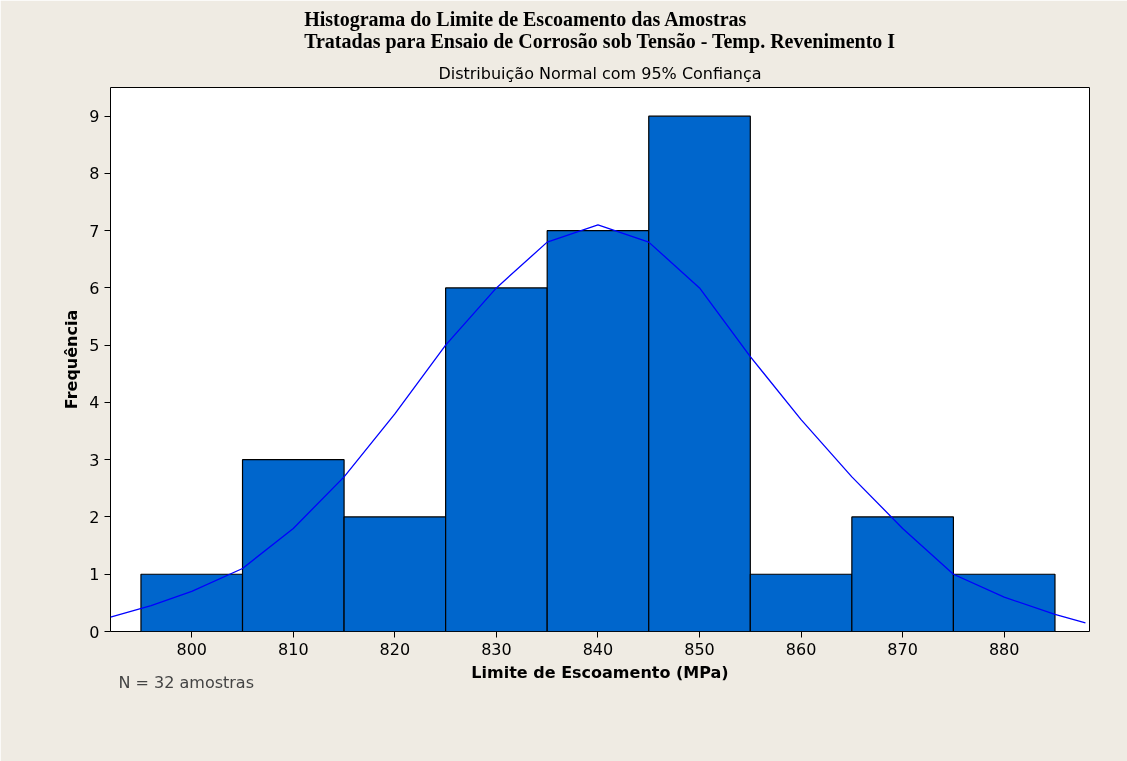 The height and width of the screenshot is (761, 1127). I want to click on y-tick-label: 5, so click(94, 346).